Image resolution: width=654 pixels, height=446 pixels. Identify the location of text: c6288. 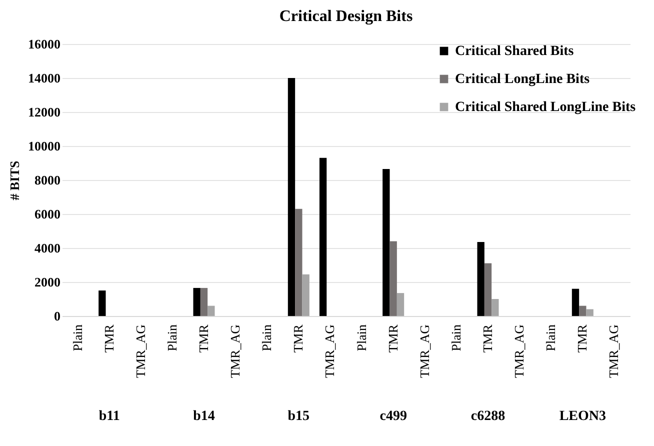
(488, 416).